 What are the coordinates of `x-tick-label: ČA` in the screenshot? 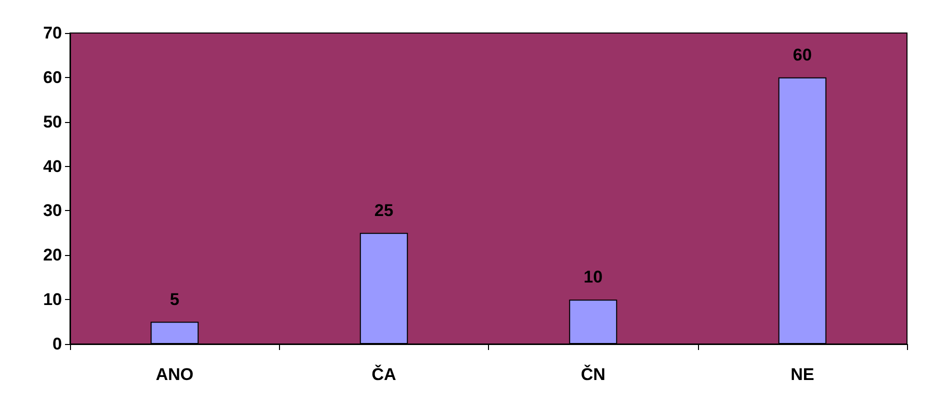 It's located at (384, 374).